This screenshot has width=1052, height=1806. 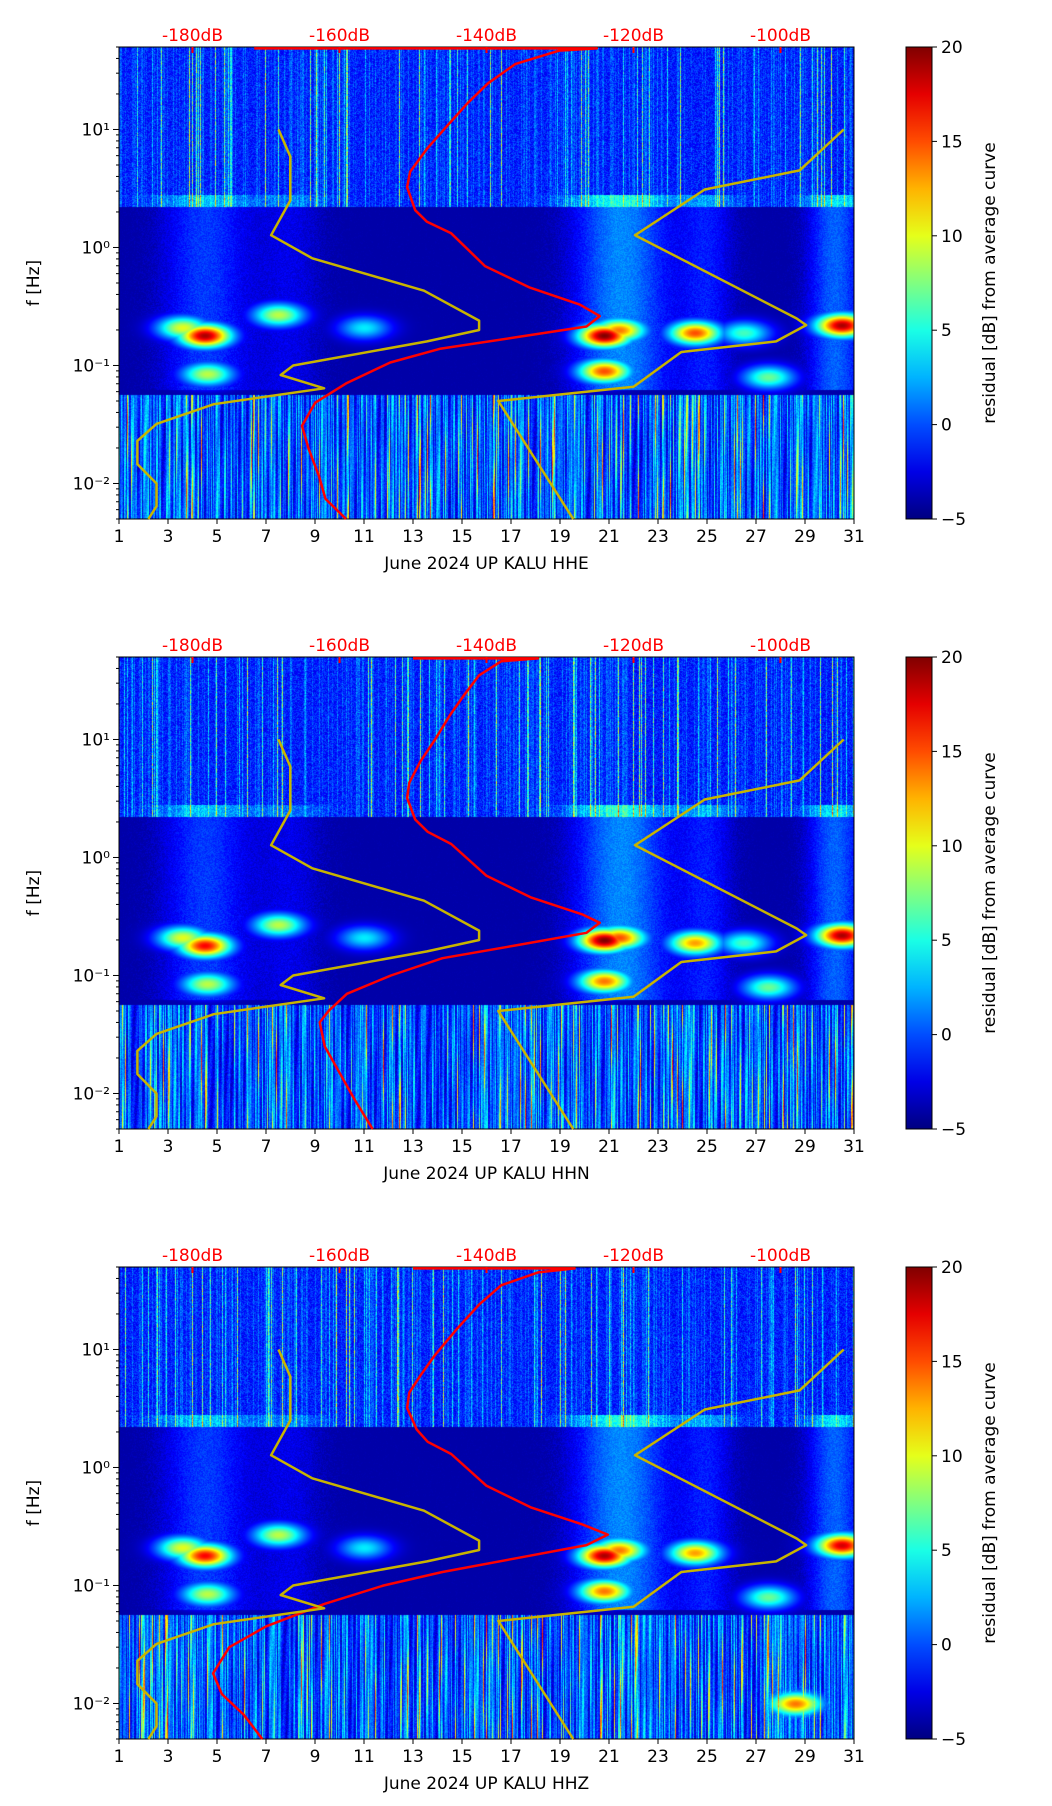 What do you see at coordinates (485, 1174) in the screenshot?
I see `x-axis-label: June 2024 UP KALU HHN` at bounding box center [485, 1174].